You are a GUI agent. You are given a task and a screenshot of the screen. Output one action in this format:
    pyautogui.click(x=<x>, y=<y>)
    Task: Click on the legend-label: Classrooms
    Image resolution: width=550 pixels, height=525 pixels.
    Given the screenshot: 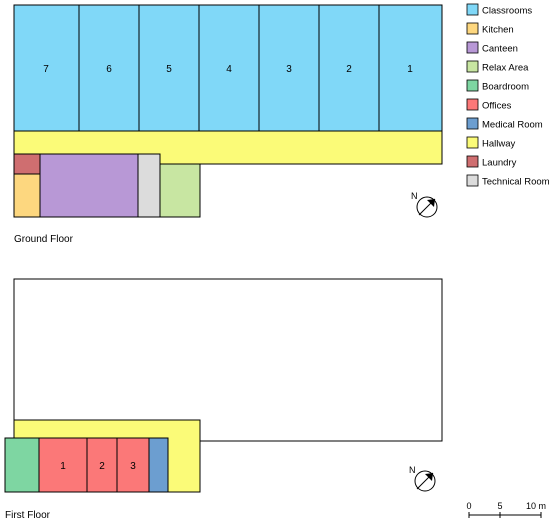 What is the action you would take?
    pyautogui.click(x=507, y=11)
    